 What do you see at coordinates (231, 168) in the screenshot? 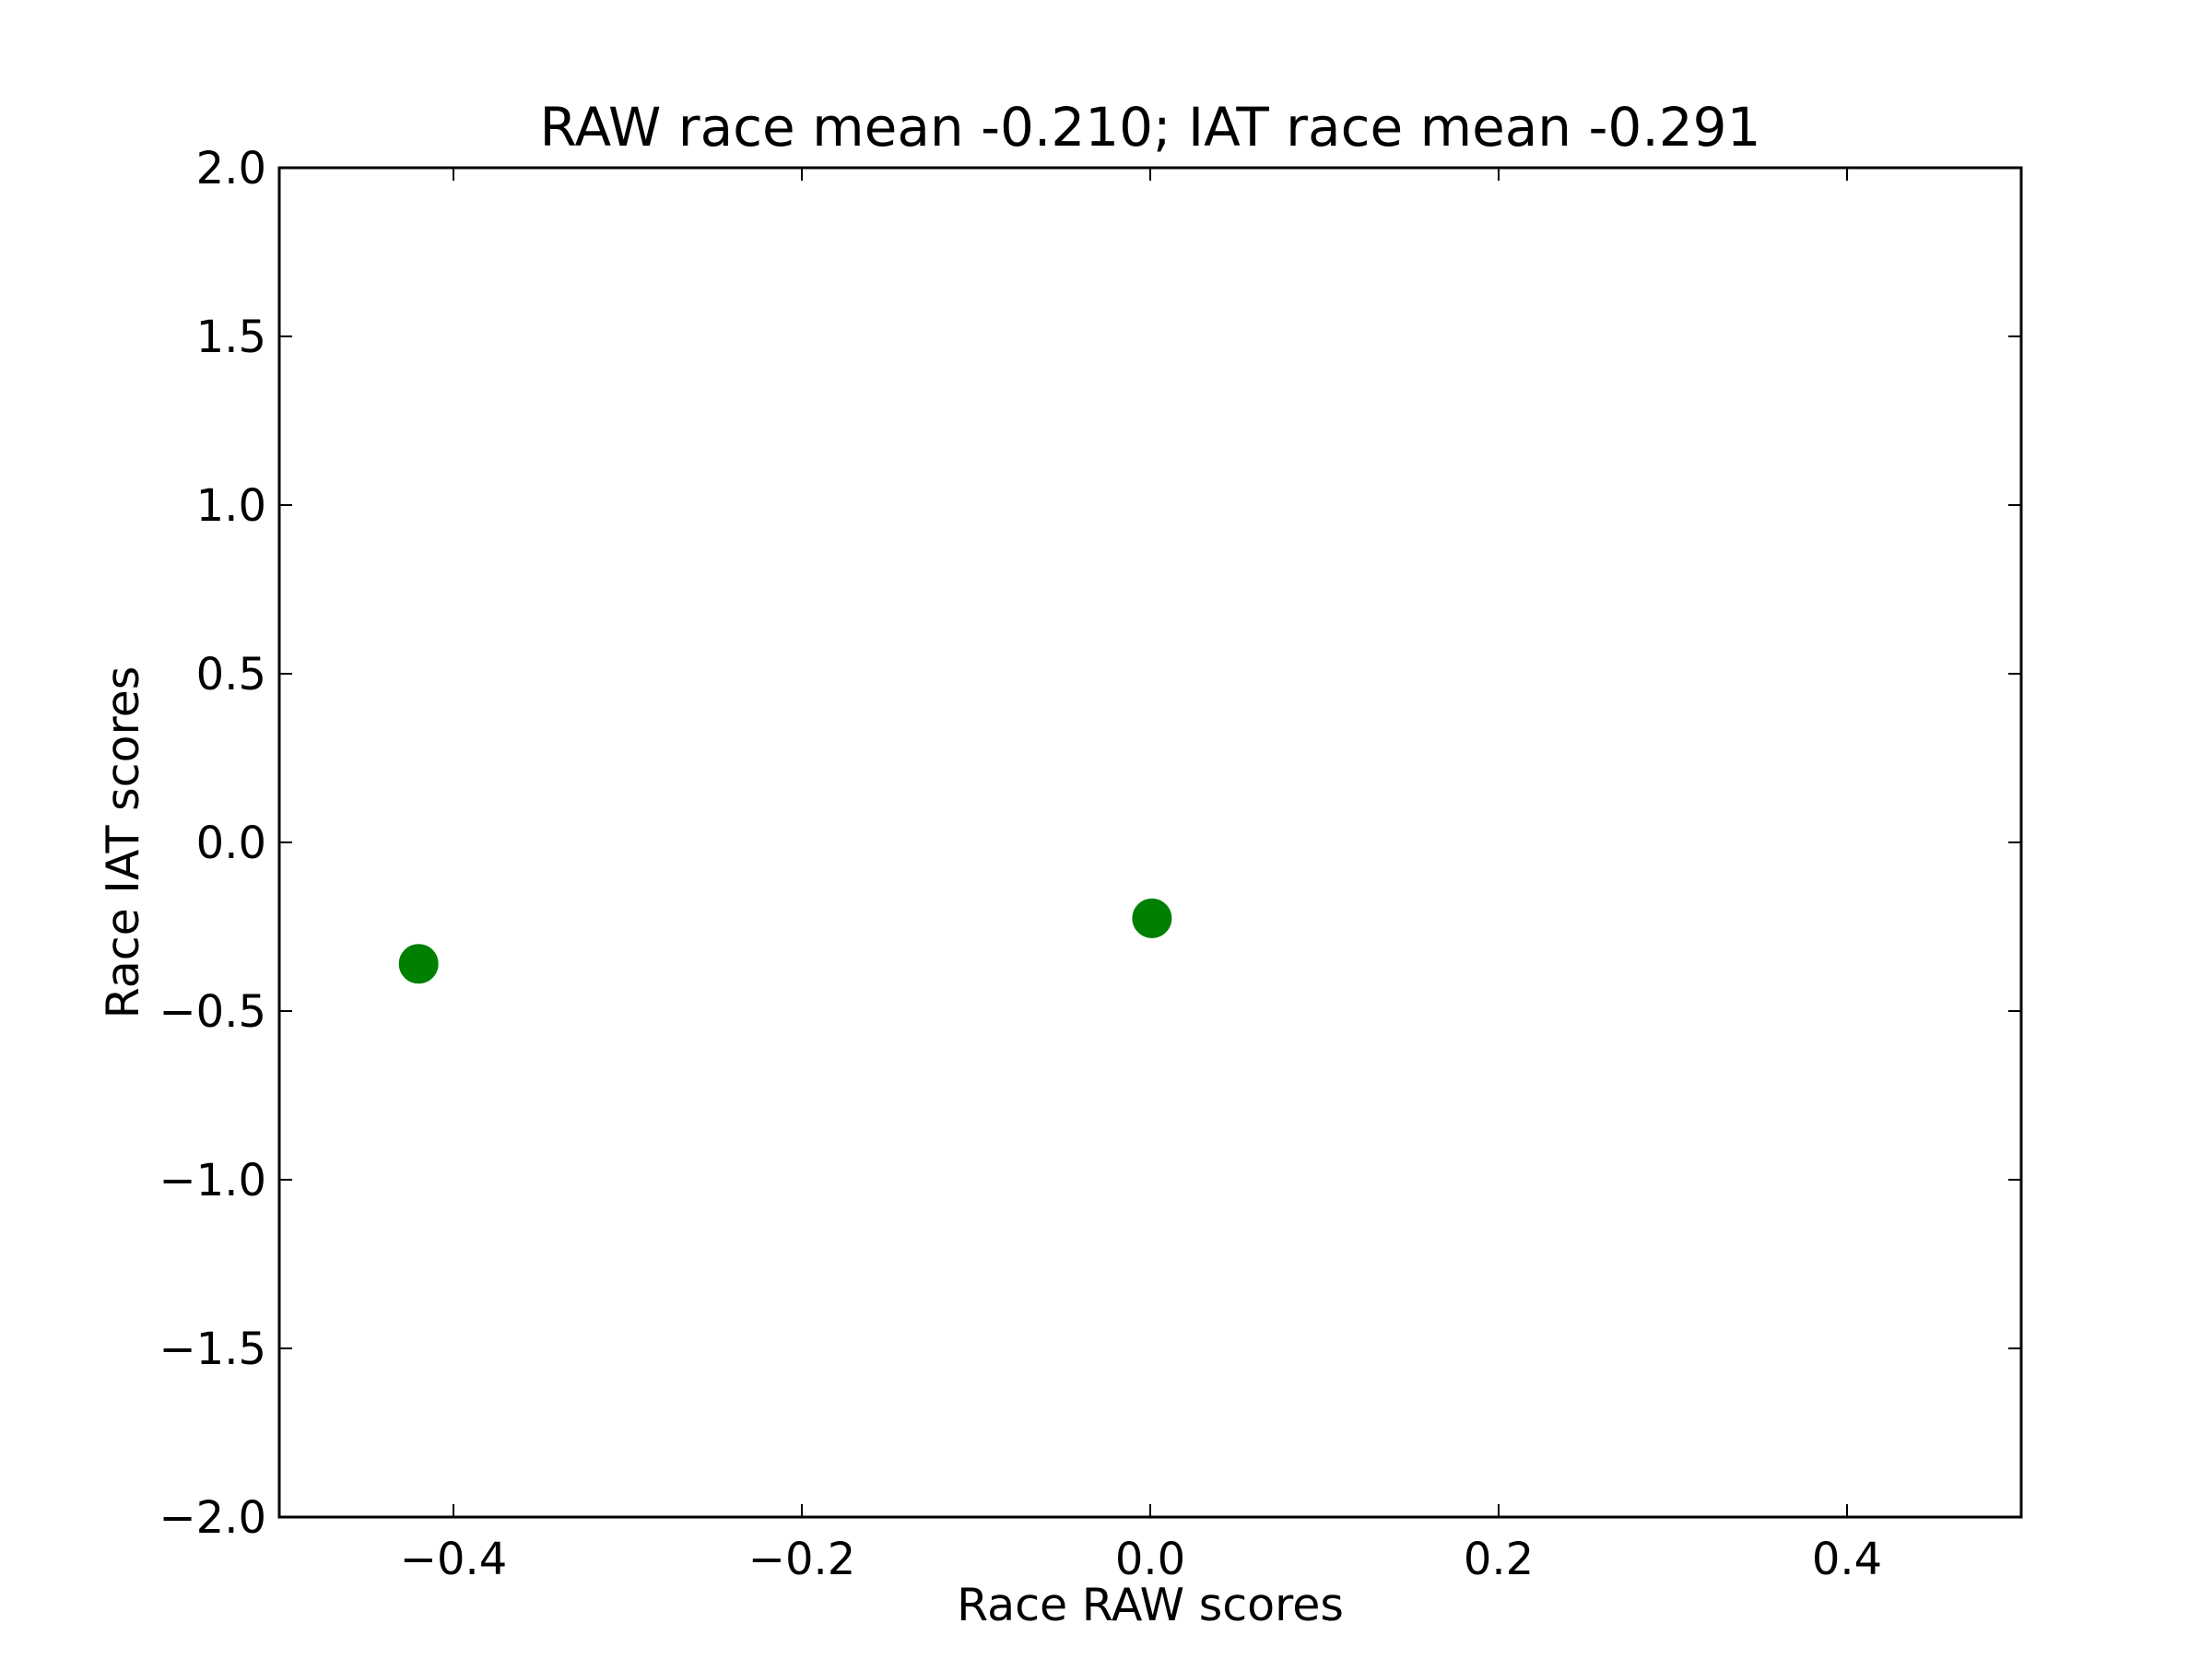
I see `y-tick-label: 2.0` at bounding box center [231, 168].